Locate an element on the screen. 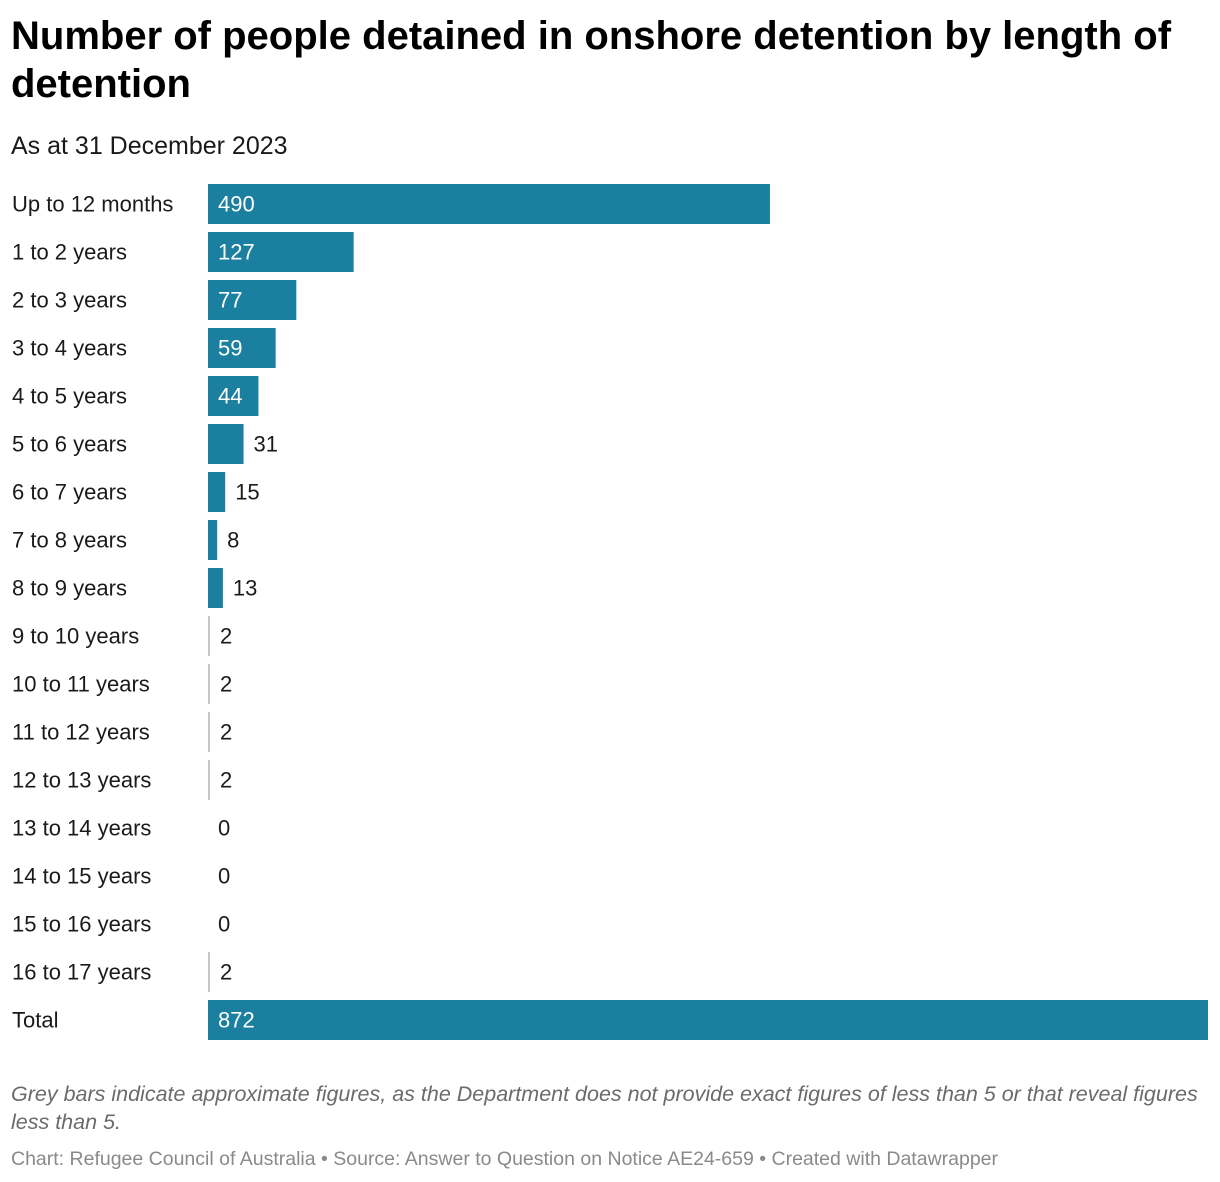 Image resolution: width=1220 pixels, height=1182 pixels. category-label: 8 to 9 years is located at coordinates (69, 588).